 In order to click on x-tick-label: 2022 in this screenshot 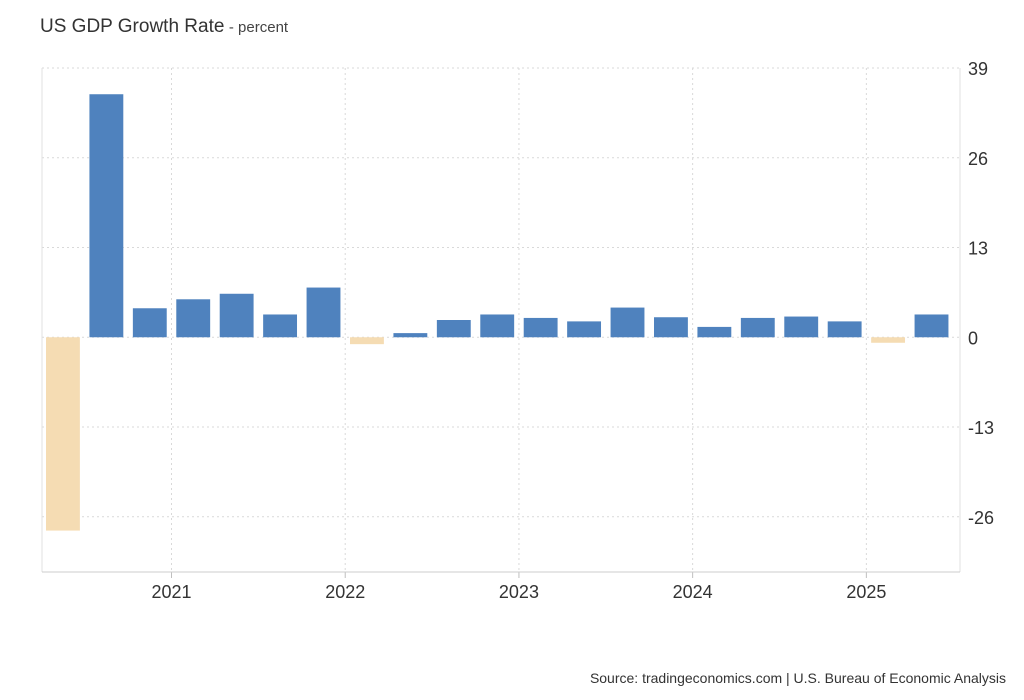, I will do `click(345, 592)`.